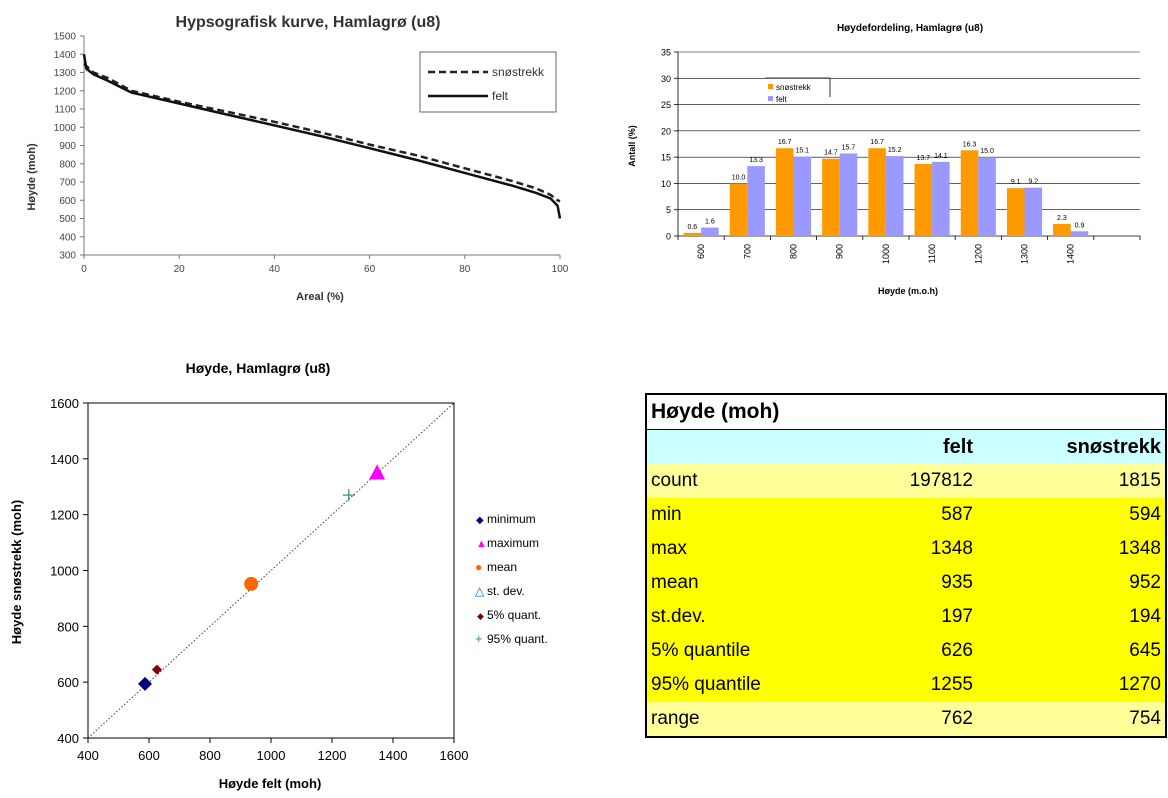 This screenshot has width=1168, height=798. What do you see at coordinates (454, 755) in the screenshot?
I see `x-tick-label: 1600` at bounding box center [454, 755].